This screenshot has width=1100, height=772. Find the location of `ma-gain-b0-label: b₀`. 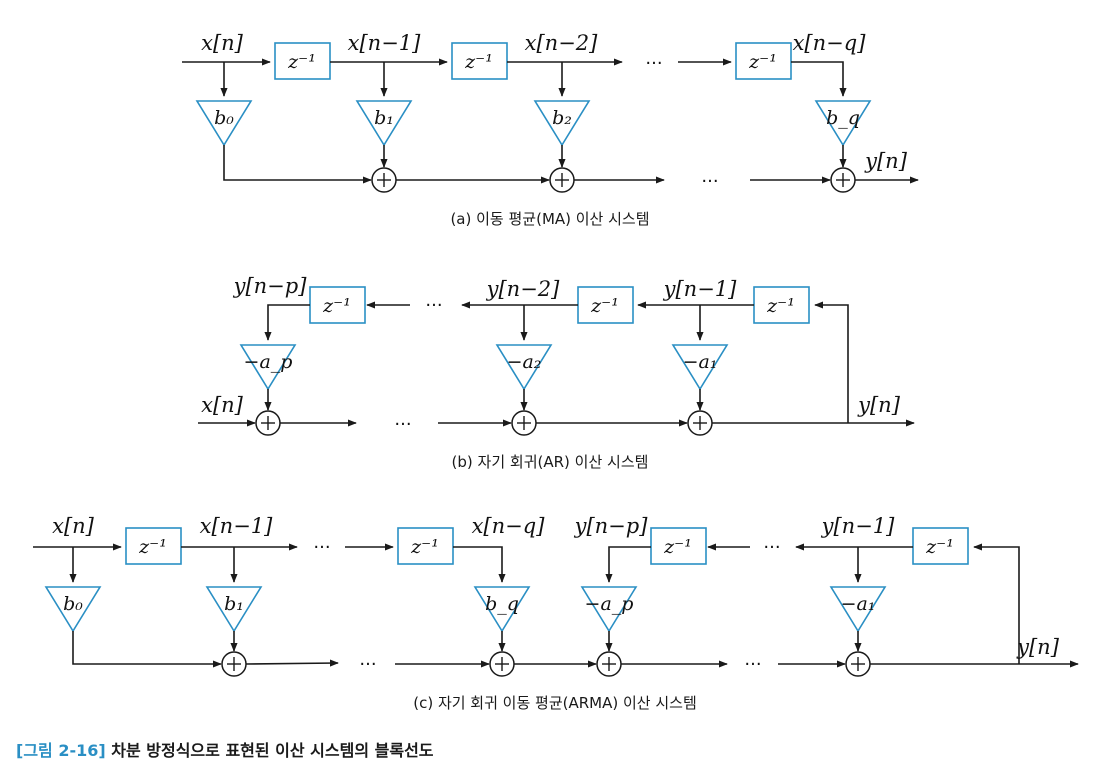

ma-gain-b0-label: b₀ is located at coordinates (224, 118).